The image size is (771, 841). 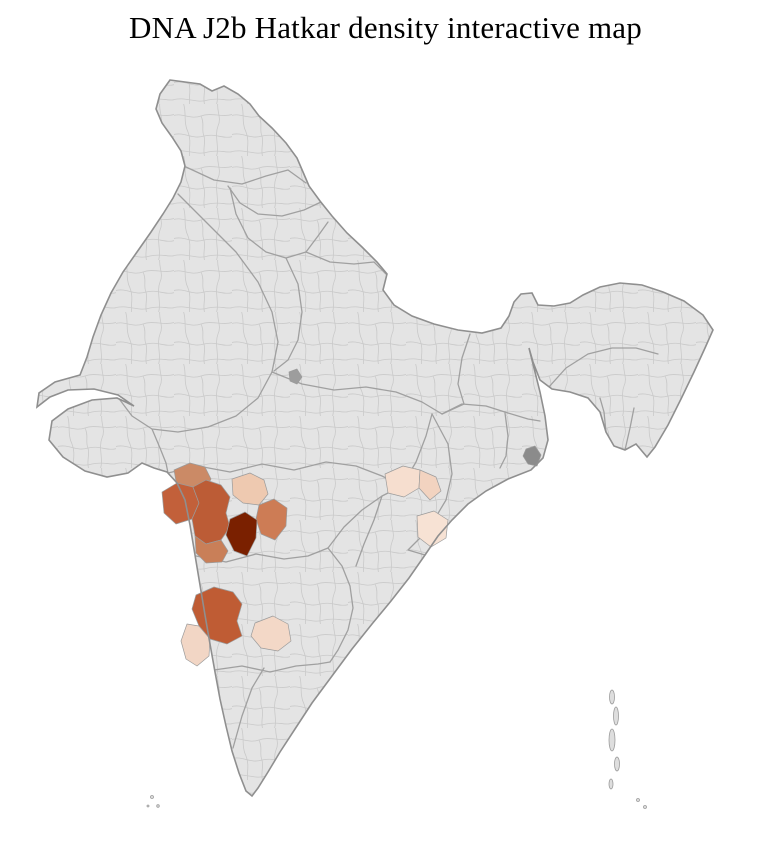 I want to click on district-metro-east, so click(x=532, y=456).